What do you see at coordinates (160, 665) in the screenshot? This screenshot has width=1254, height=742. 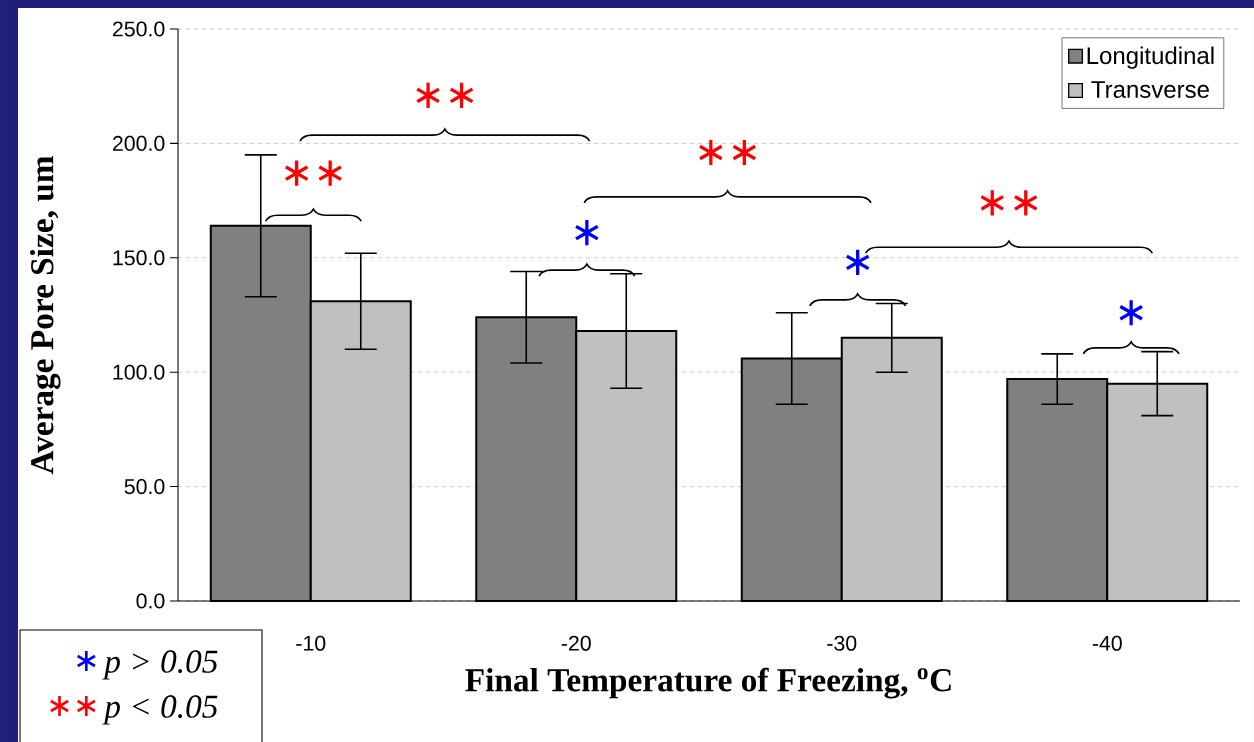 I see `text: p > 0.05` at bounding box center [160, 665].